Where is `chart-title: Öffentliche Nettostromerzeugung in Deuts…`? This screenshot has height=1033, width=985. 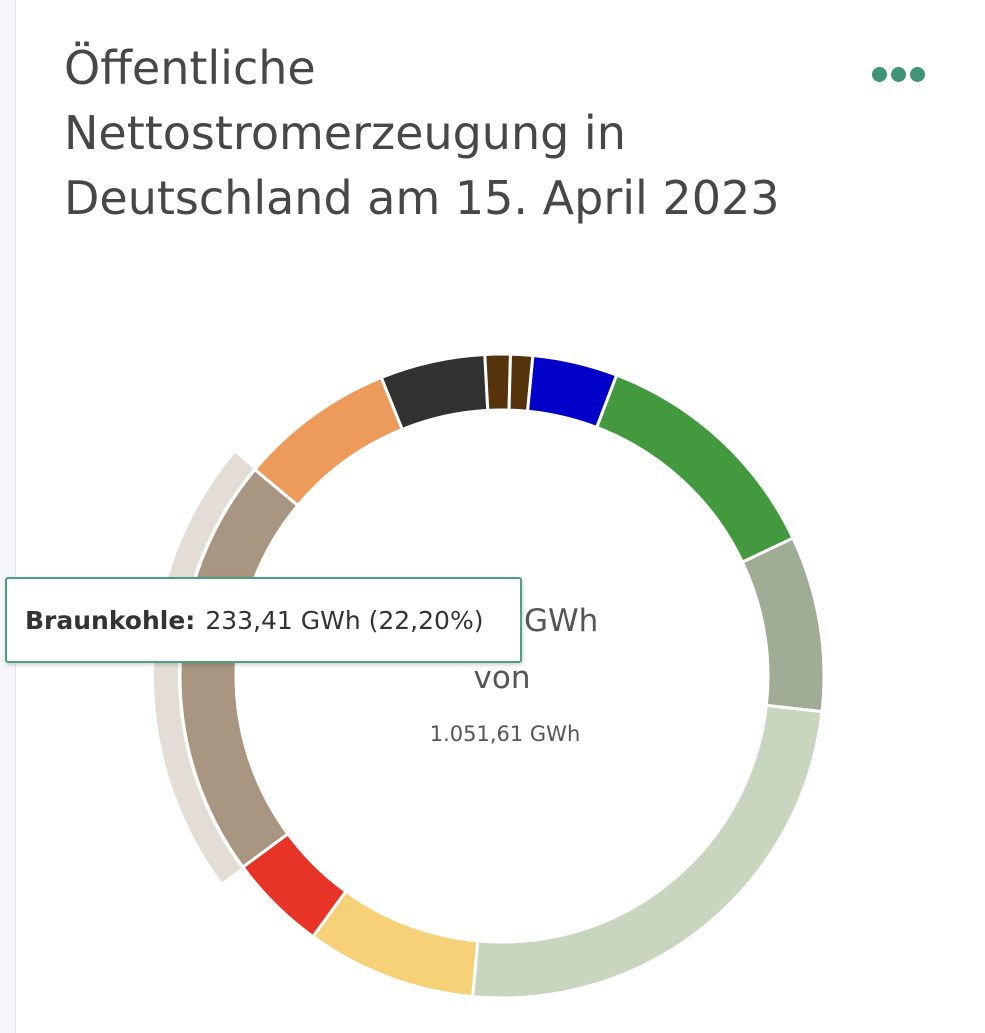
chart-title: Öffentliche Nettostromerzeugung in Deuts… is located at coordinates (454, 133).